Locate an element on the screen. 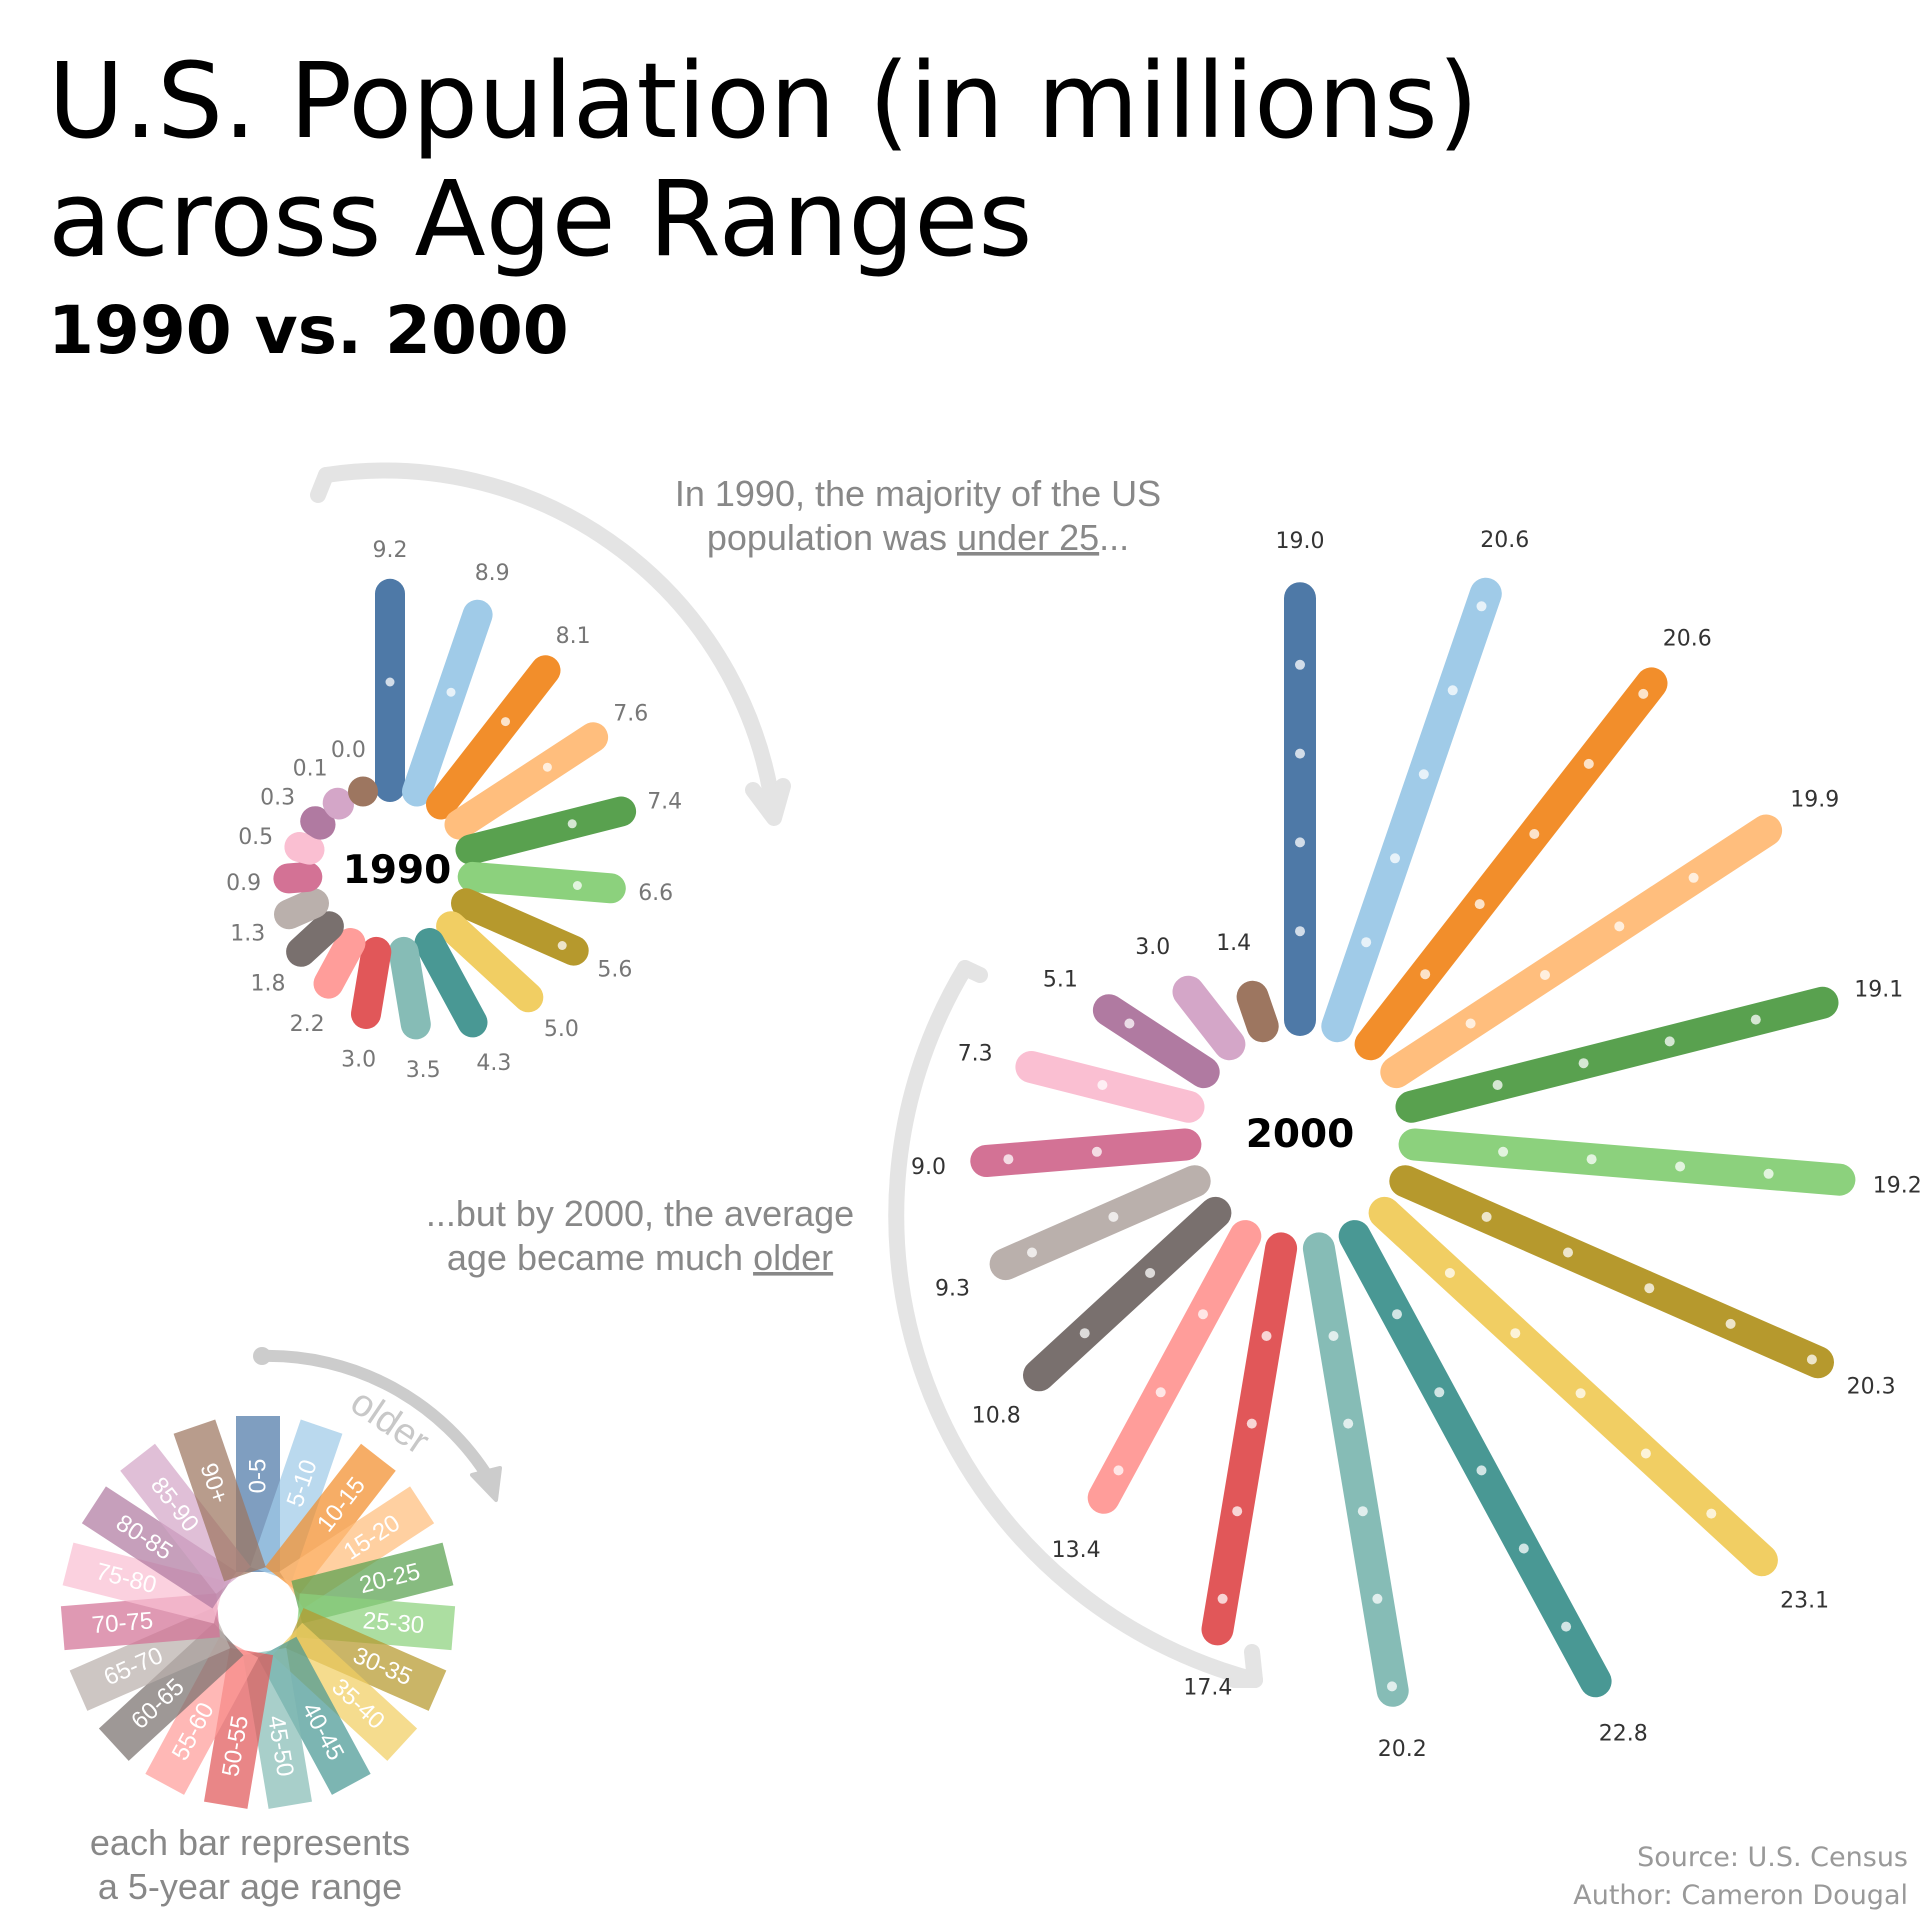 The image size is (1920, 1920). legend-label-25-30: 25-30 is located at coordinates (393, 1623).